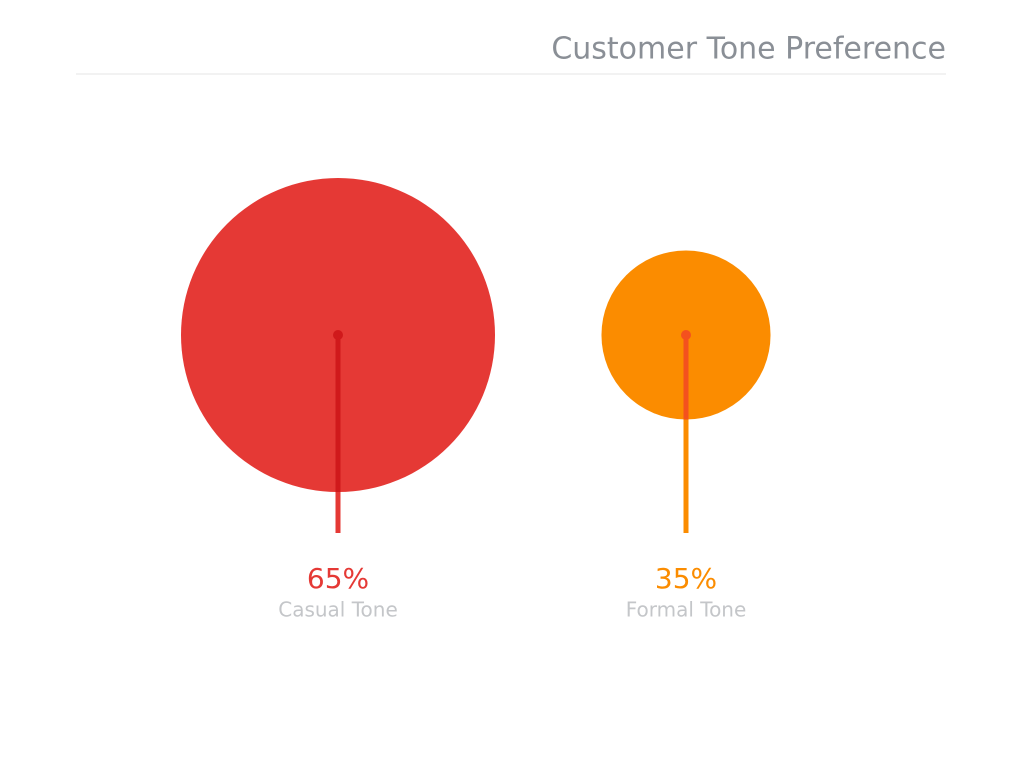  Describe the element at coordinates (686, 610) in the screenshot. I see `category-label: Formal Tone` at that location.